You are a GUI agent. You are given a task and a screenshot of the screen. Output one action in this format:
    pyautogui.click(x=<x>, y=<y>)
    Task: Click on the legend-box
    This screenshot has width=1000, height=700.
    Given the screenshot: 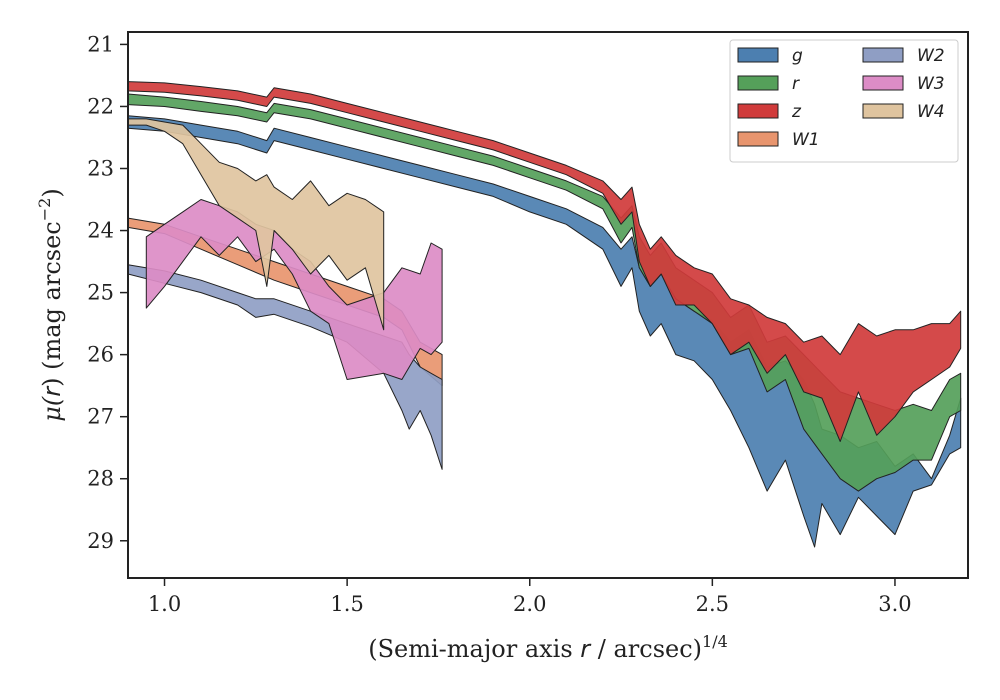 What is the action you would take?
    pyautogui.click(x=844, y=101)
    